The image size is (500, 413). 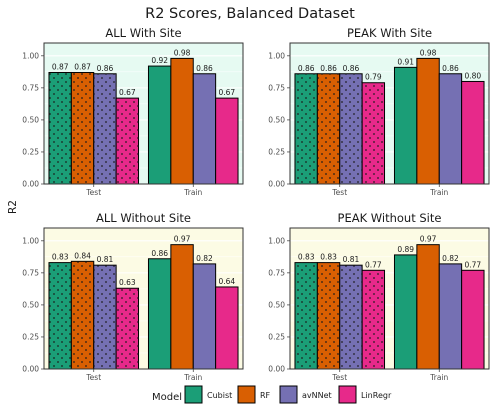 What do you see at coordinates (347, 394) in the screenshot?
I see `legend-key-linregr` at bounding box center [347, 394].